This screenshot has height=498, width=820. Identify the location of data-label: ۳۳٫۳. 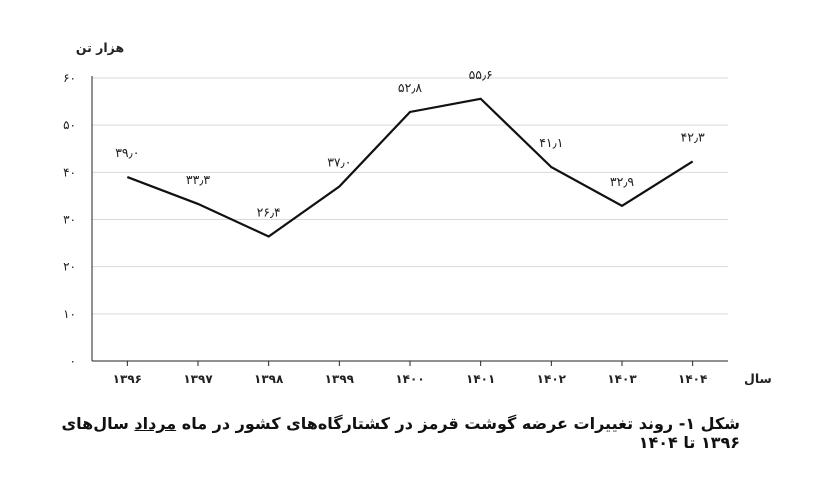
(198, 179).